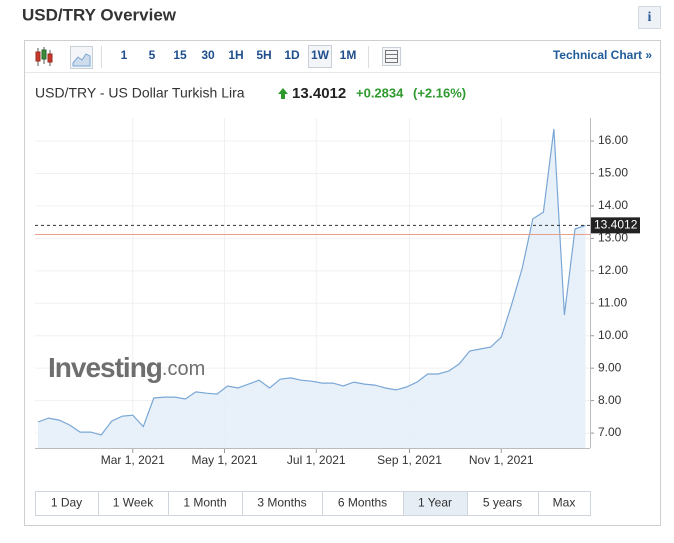 This screenshot has width=674, height=543. Describe the element at coordinates (133, 460) in the screenshot. I see `x-tick-label: Mar 1, 2021` at that location.